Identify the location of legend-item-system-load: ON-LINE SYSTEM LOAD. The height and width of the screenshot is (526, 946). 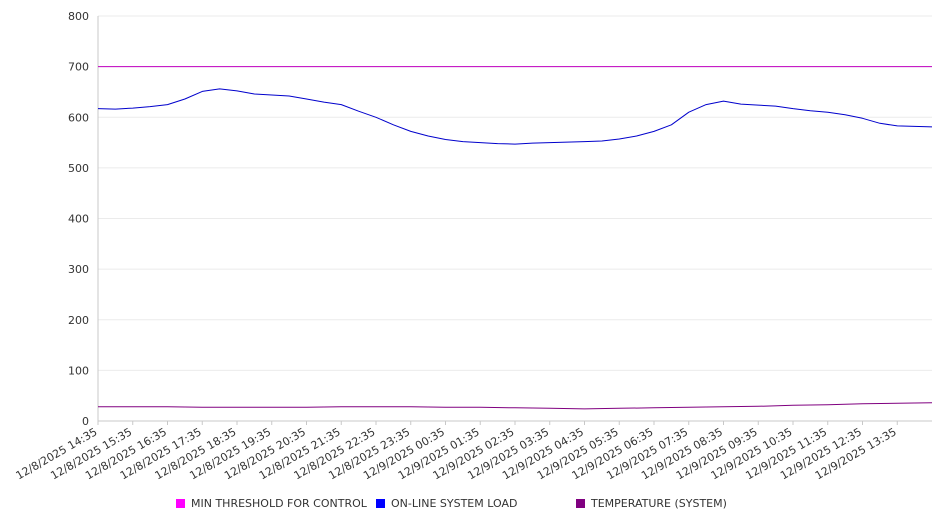
(446, 503).